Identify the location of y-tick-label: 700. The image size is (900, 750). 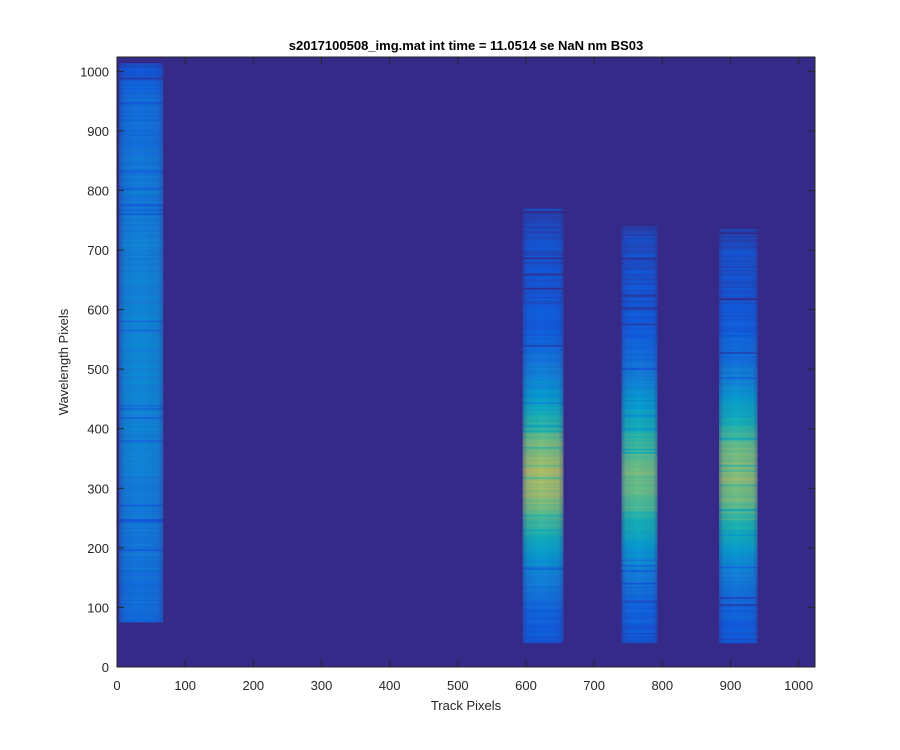
(98, 250).